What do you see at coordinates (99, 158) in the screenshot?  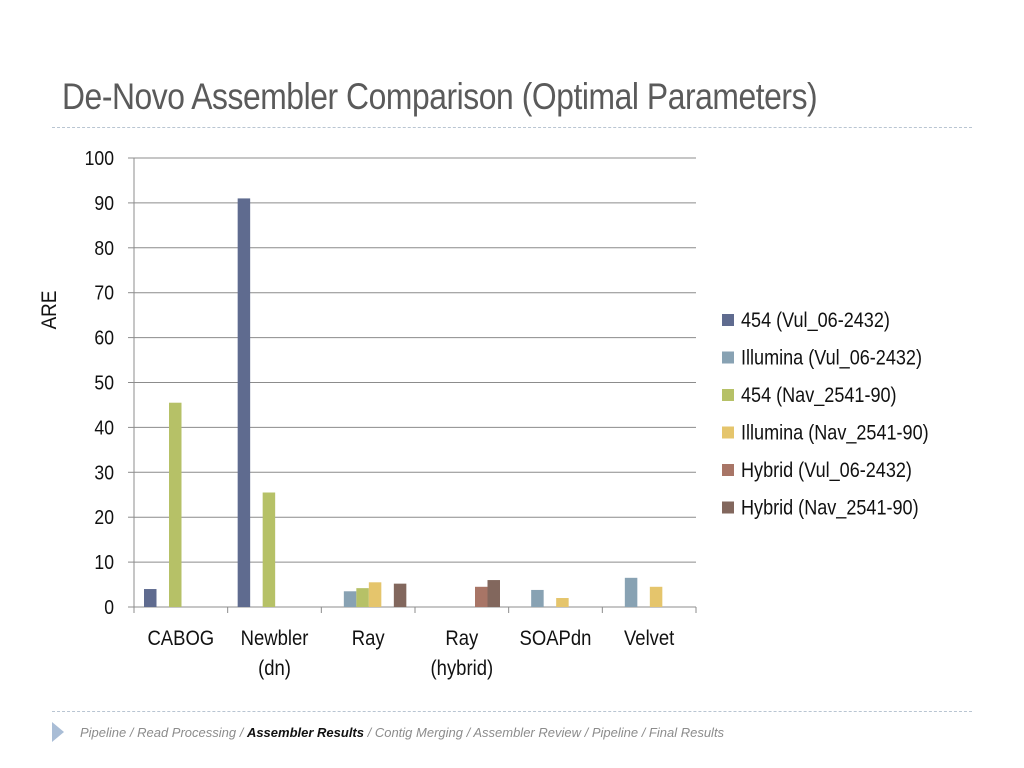 I see `y-tick-label: 100` at bounding box center [99, 158].